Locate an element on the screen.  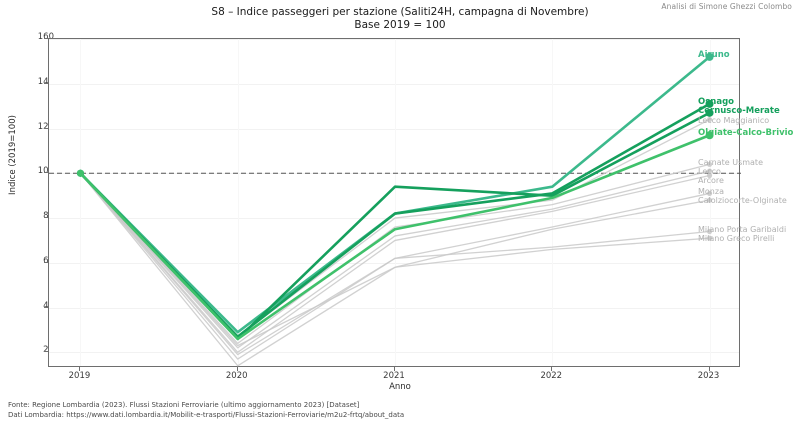
series-label-calolziocorte-olginate: Calolziocorte-Olginate is located at coordinates (742, 201).